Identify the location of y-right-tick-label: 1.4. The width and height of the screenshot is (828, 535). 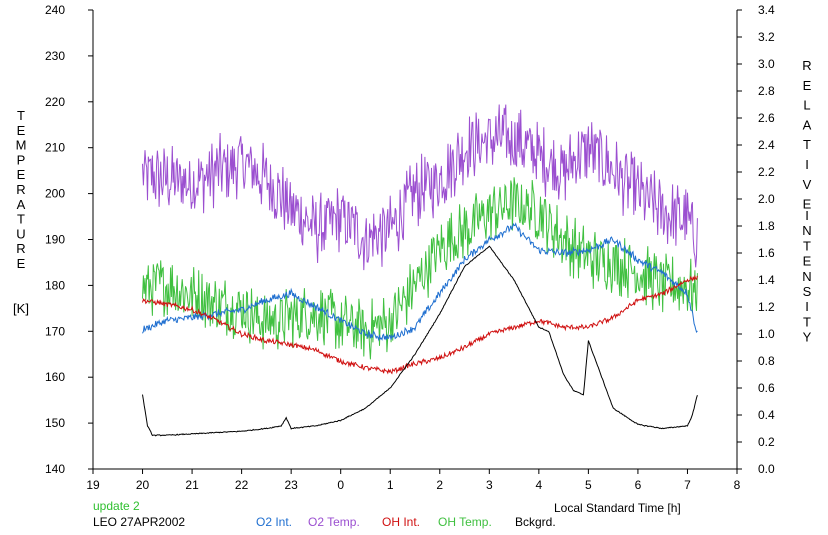
(766, 280).